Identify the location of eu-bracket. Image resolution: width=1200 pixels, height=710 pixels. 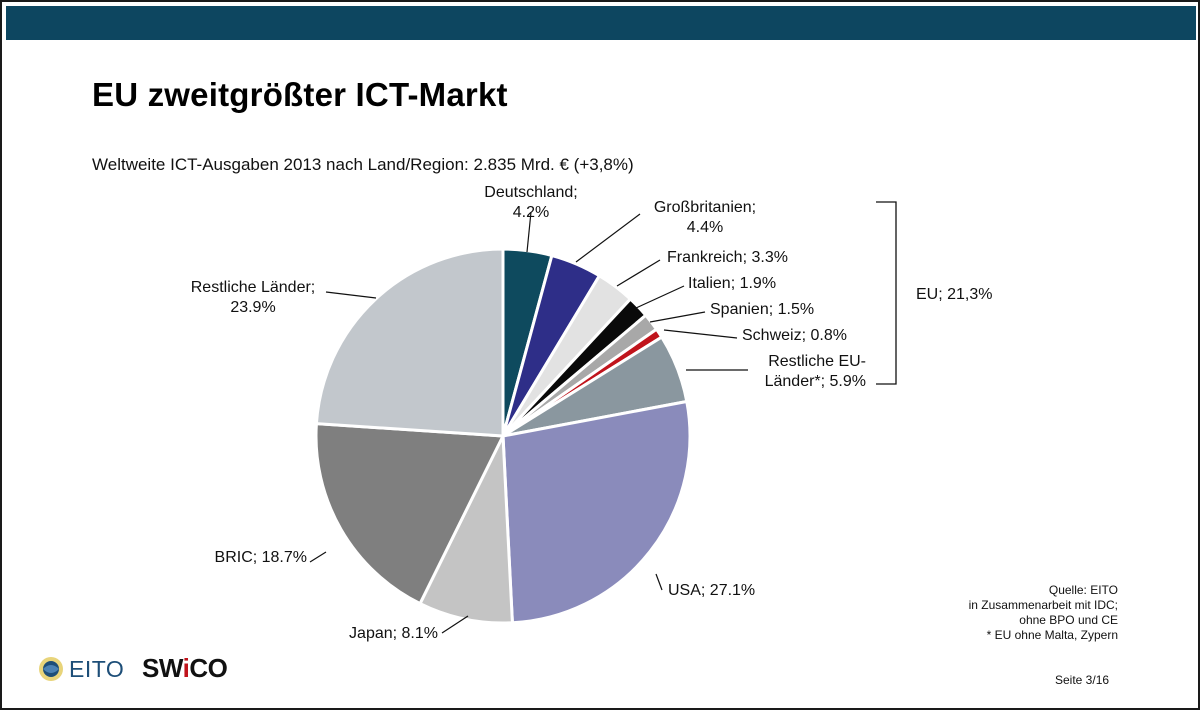
(886, 293).